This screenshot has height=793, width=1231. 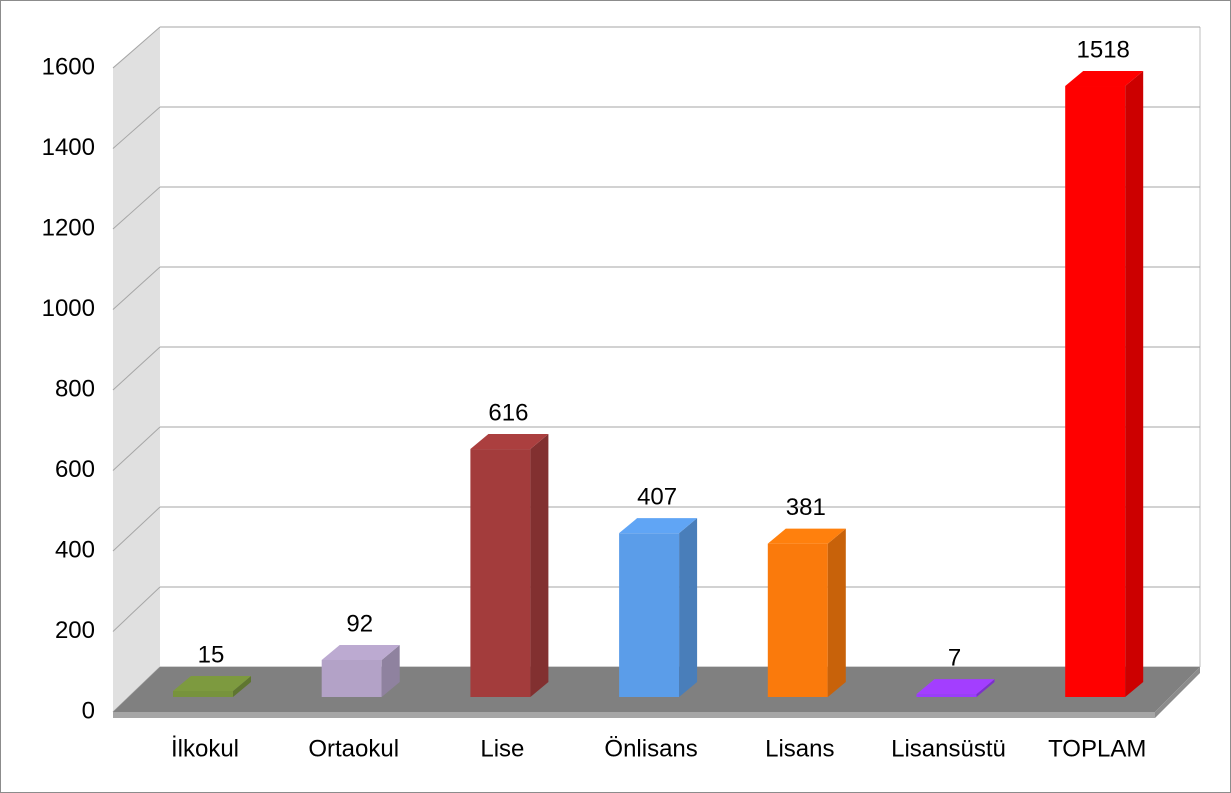 I want to click on data-label: 7, so click(x=954, y=658).